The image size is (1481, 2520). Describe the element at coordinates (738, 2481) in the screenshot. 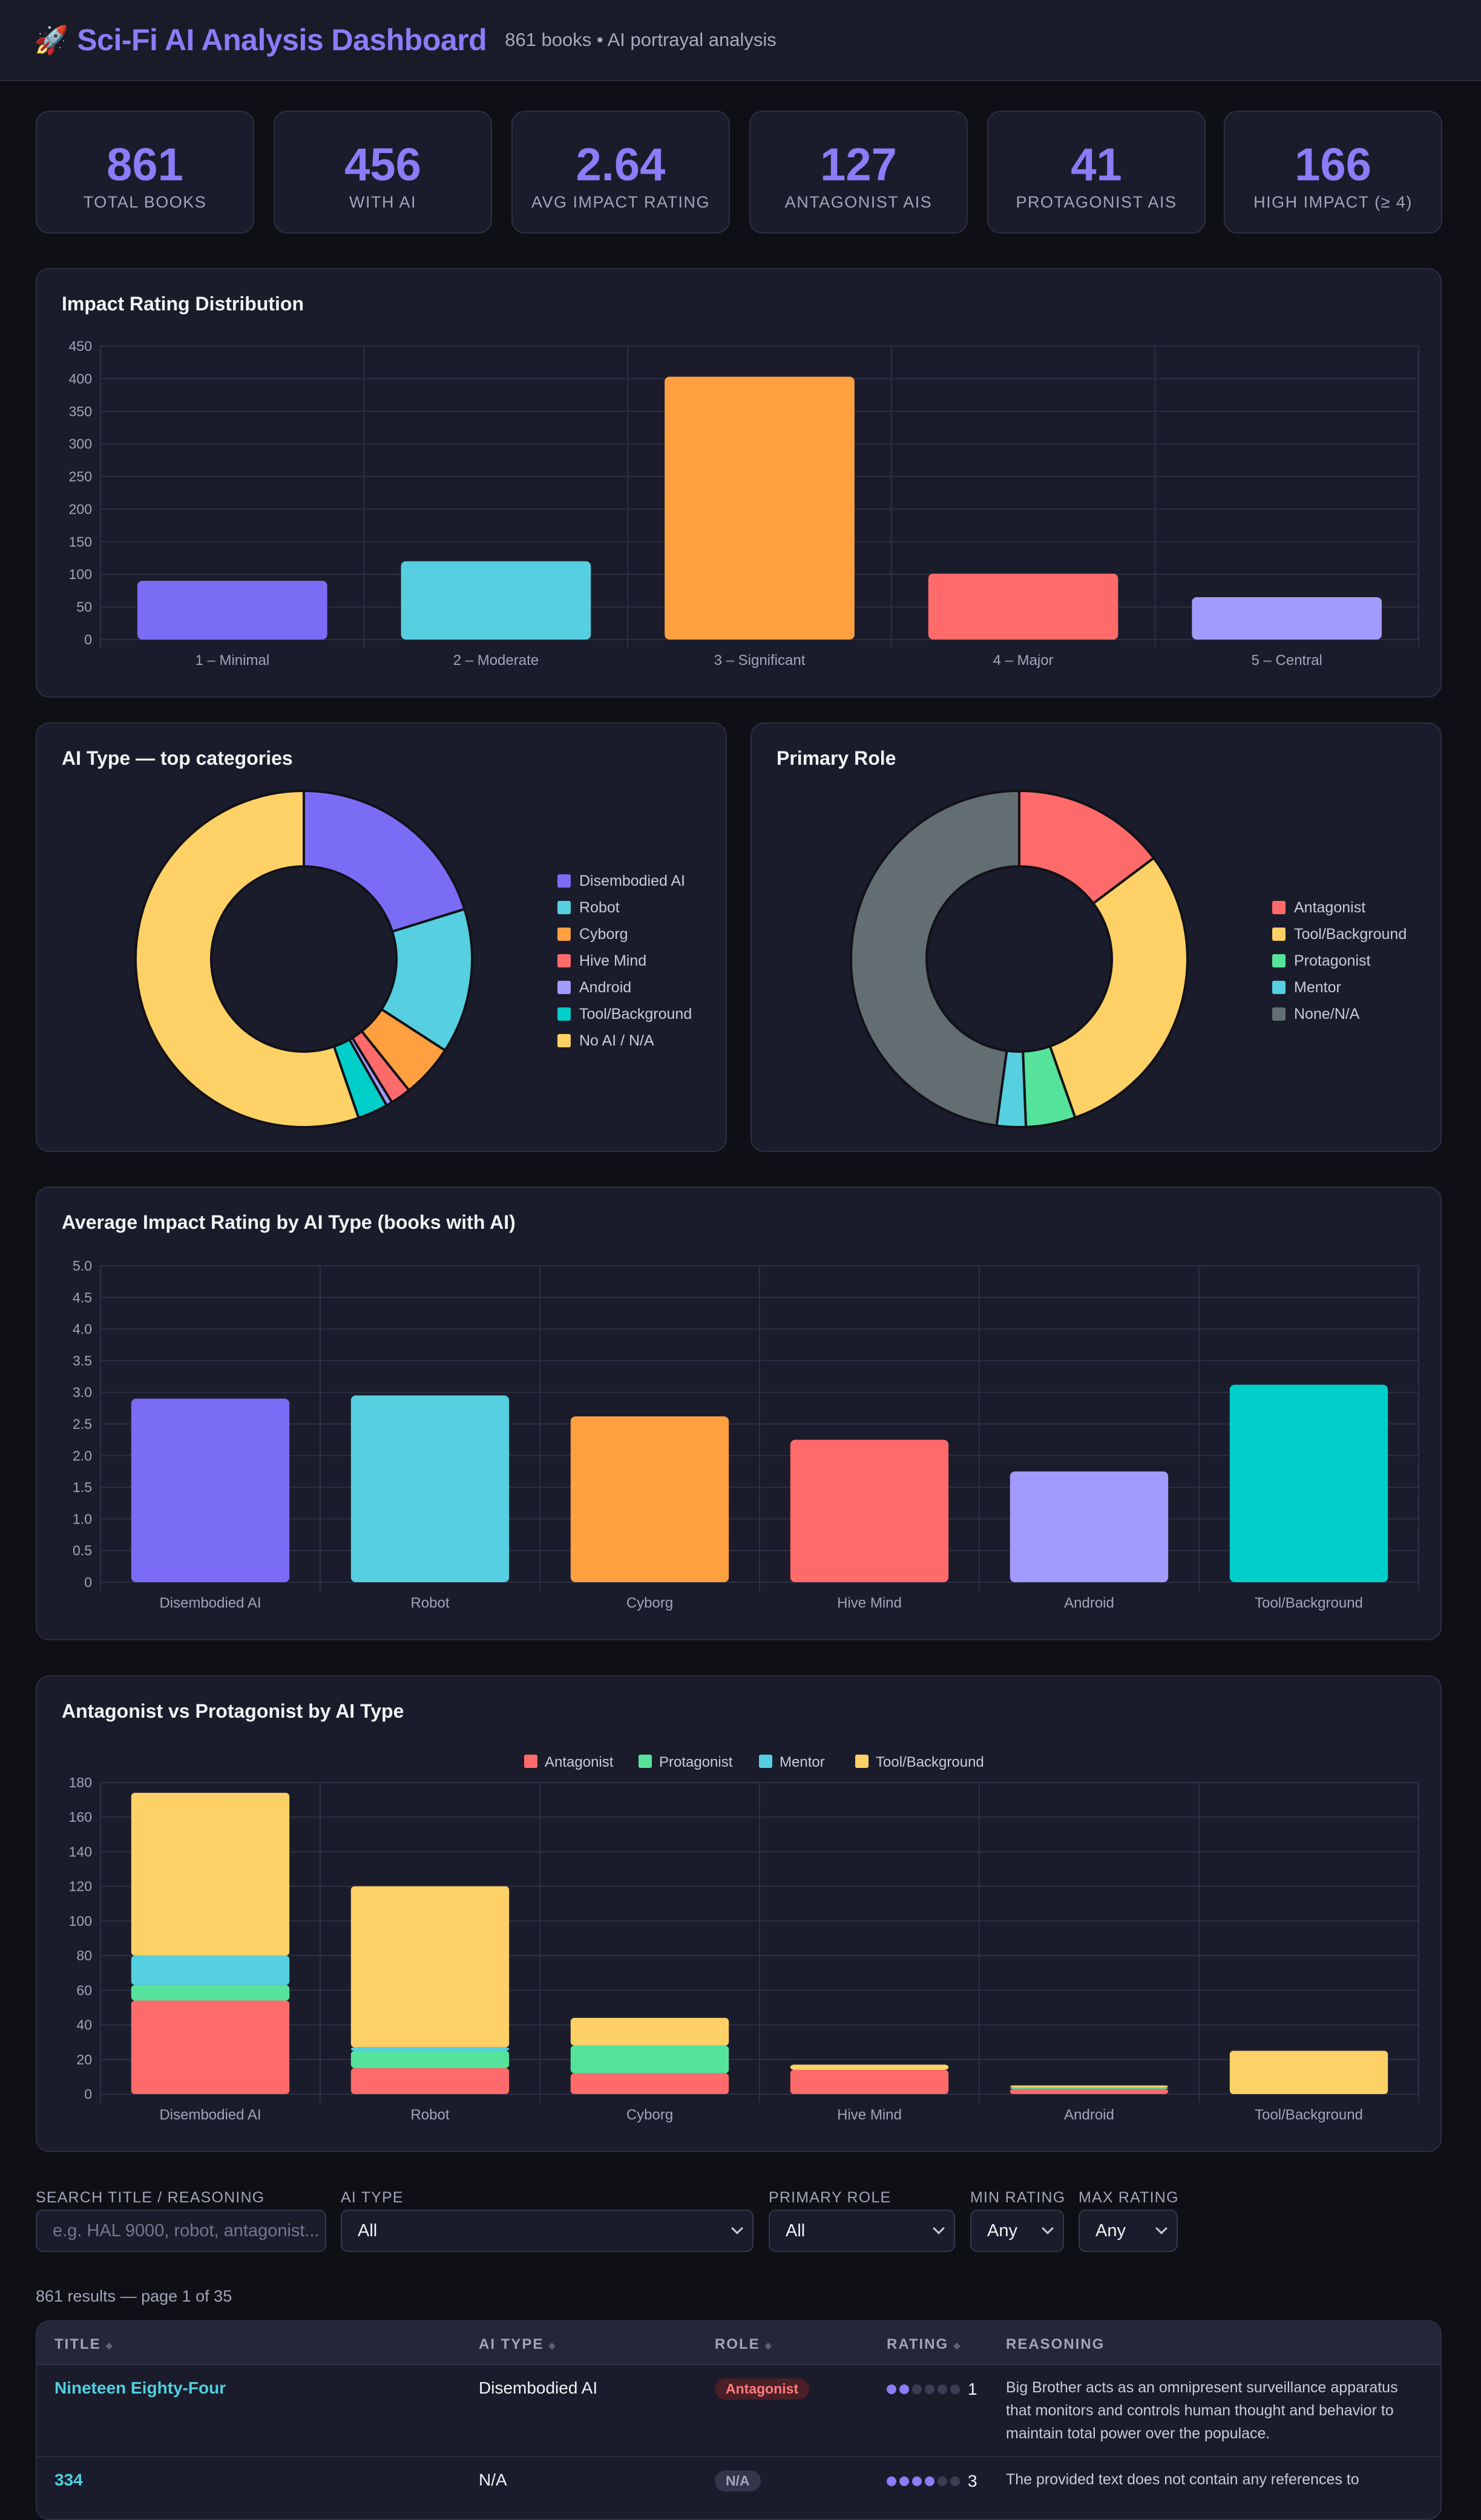

I see `role-badge: N/A` at that location.